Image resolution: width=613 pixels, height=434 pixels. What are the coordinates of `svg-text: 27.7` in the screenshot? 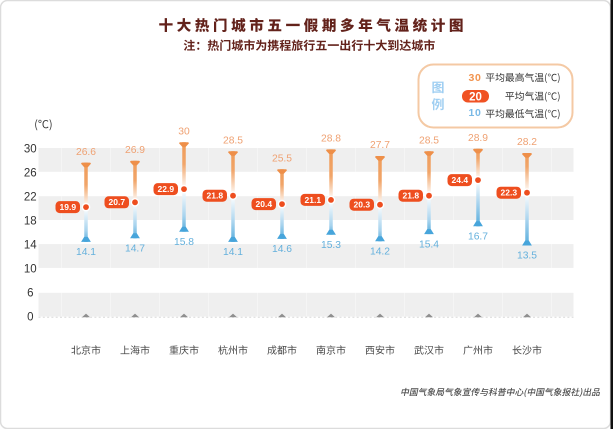 It's located at (380, 145).